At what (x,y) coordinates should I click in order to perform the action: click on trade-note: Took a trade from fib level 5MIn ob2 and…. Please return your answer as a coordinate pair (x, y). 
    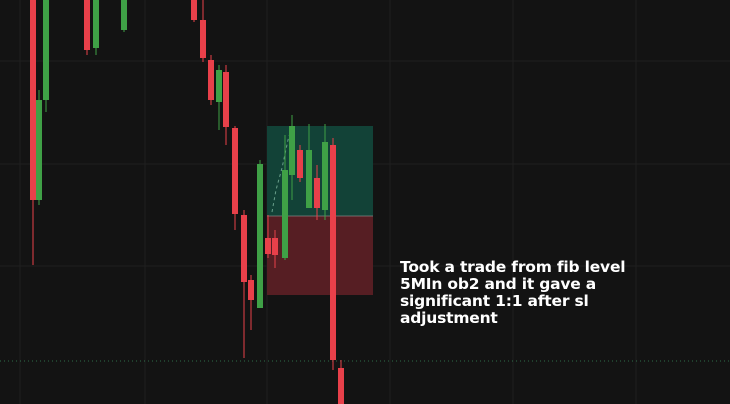
    Looking at the image, I should click on (535, 293).